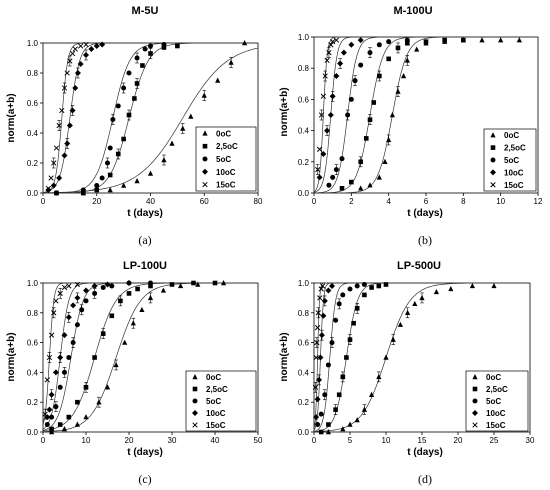  What do you see at coordinates (150, 201) in the screenshot?
I see `x-tick-label: 40` at bounding box center [150, 201].